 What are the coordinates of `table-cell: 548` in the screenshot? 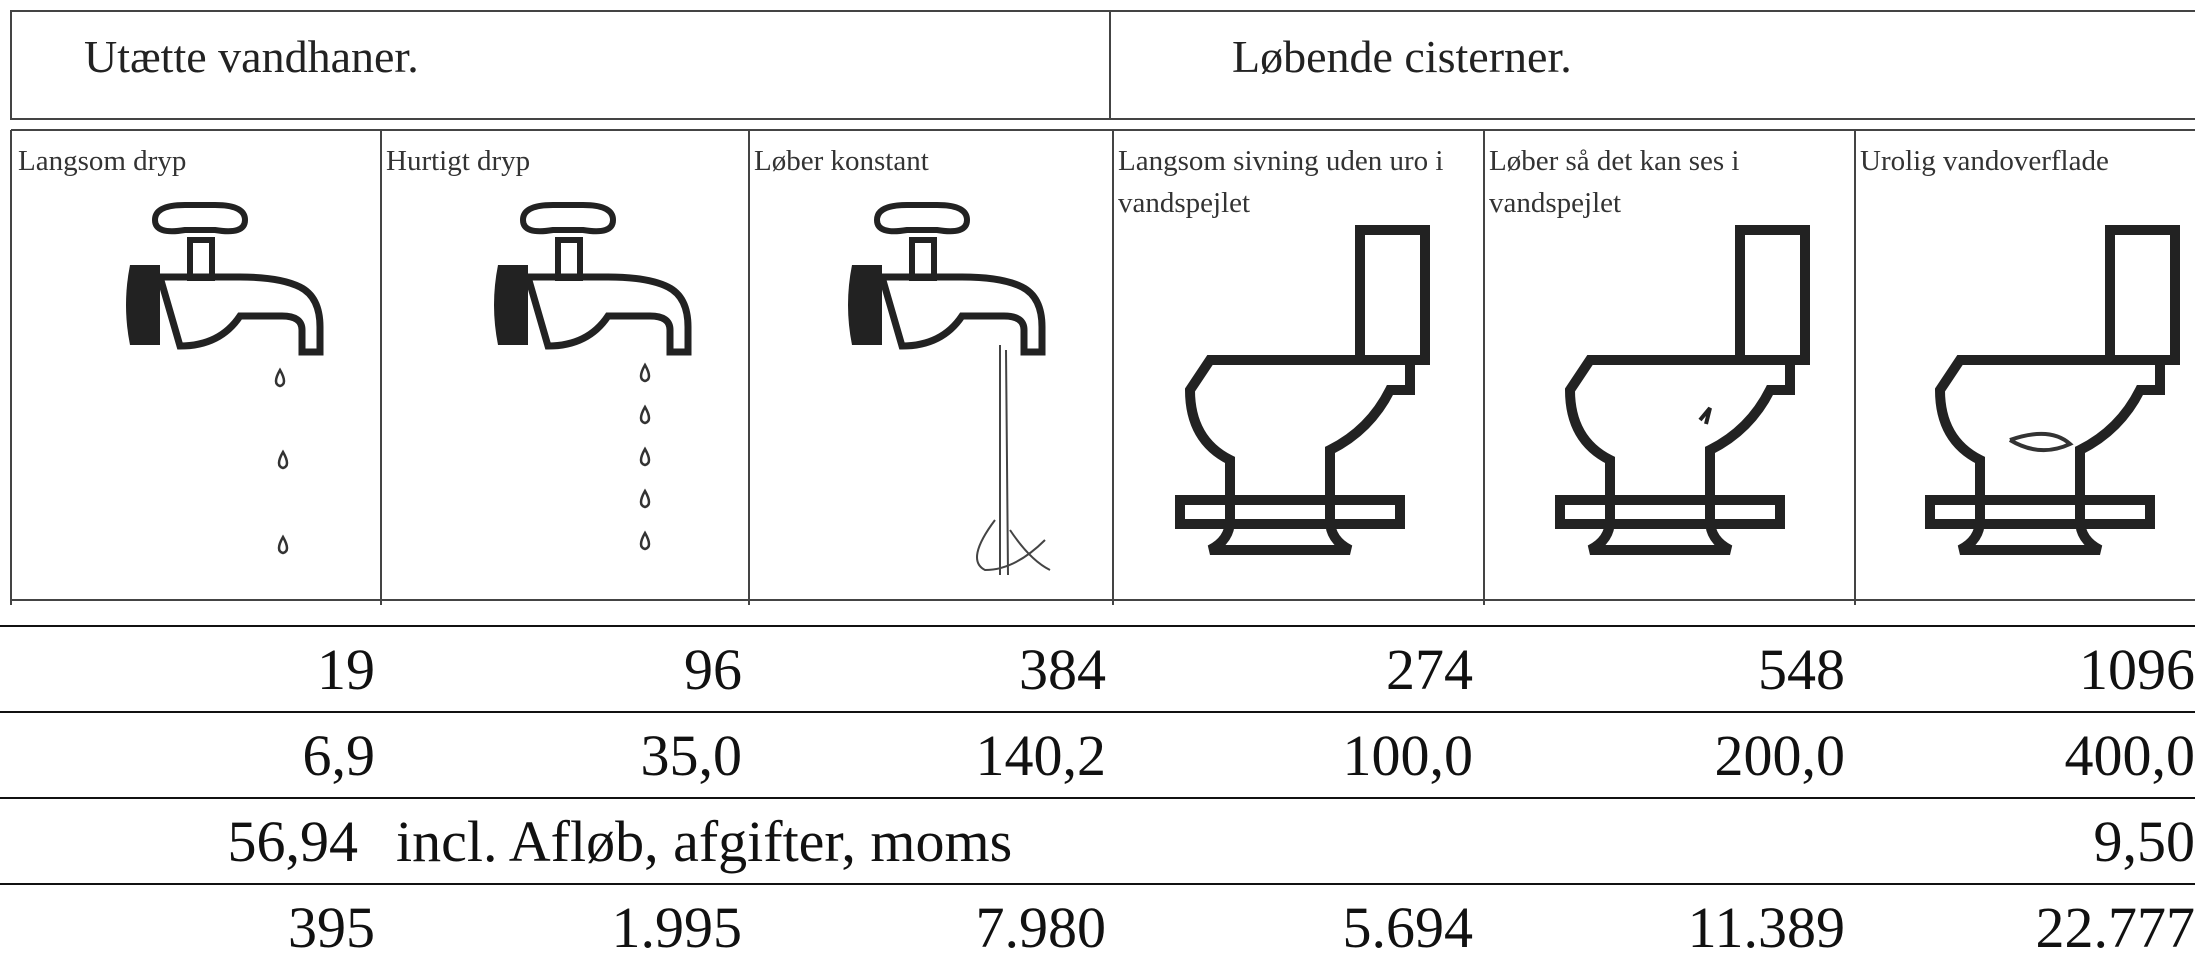 It's located at (1801, 670).